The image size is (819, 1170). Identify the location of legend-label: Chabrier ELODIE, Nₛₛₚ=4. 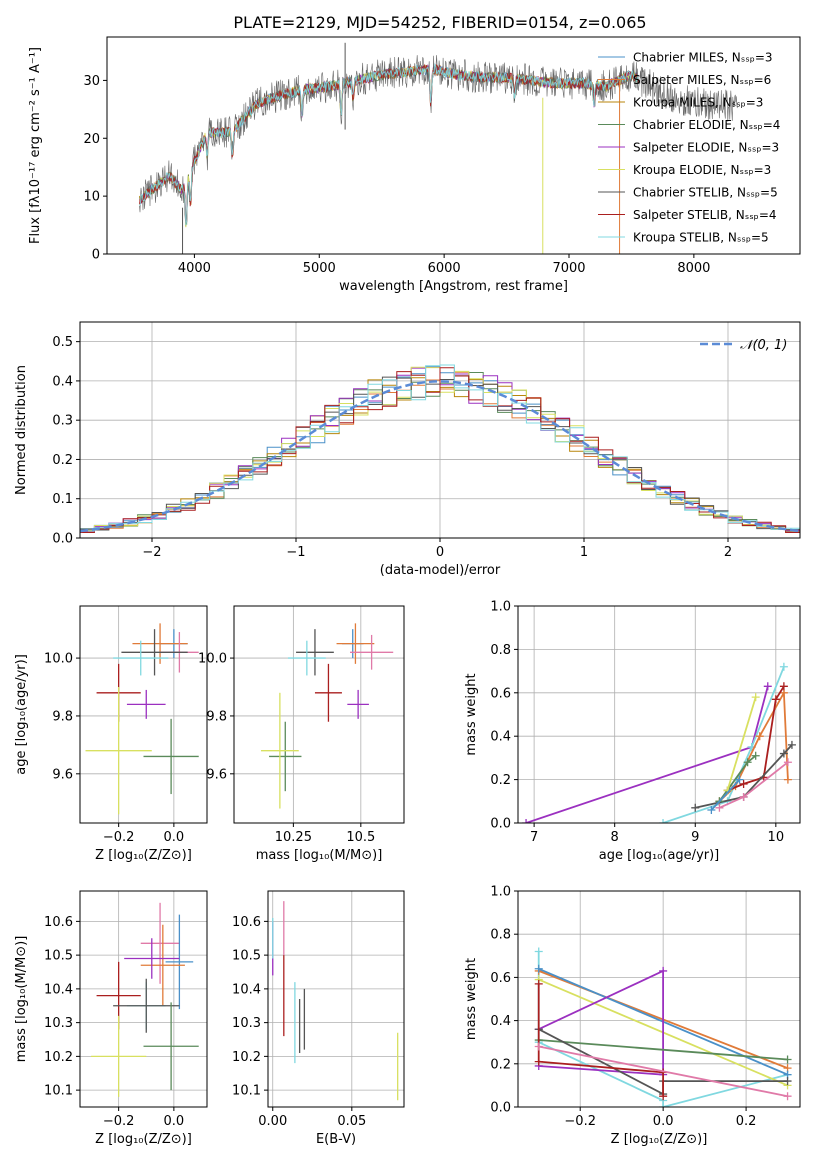
(706, 125).